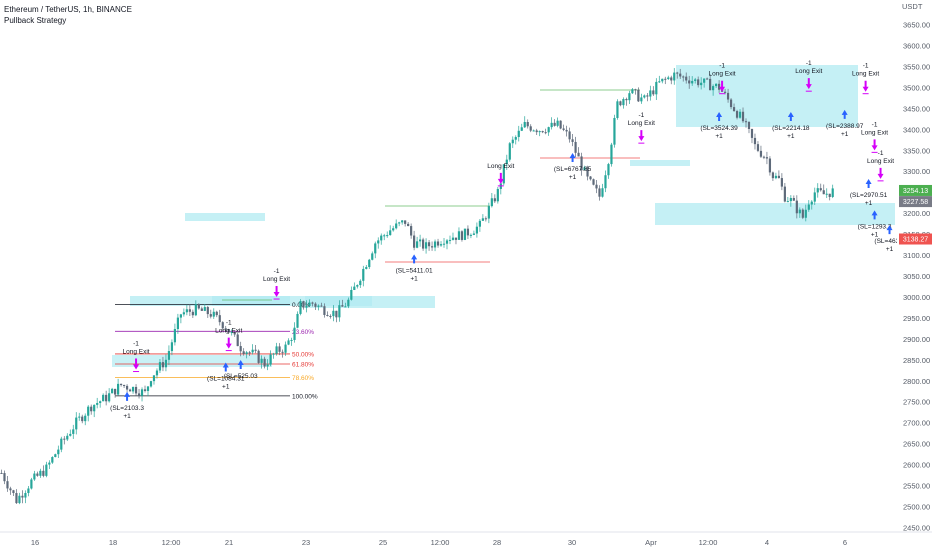  What do you see at coordinates (127, 396) in the screenshot?
I see `buy-arrow-icon` at bounding box center [127, 396].